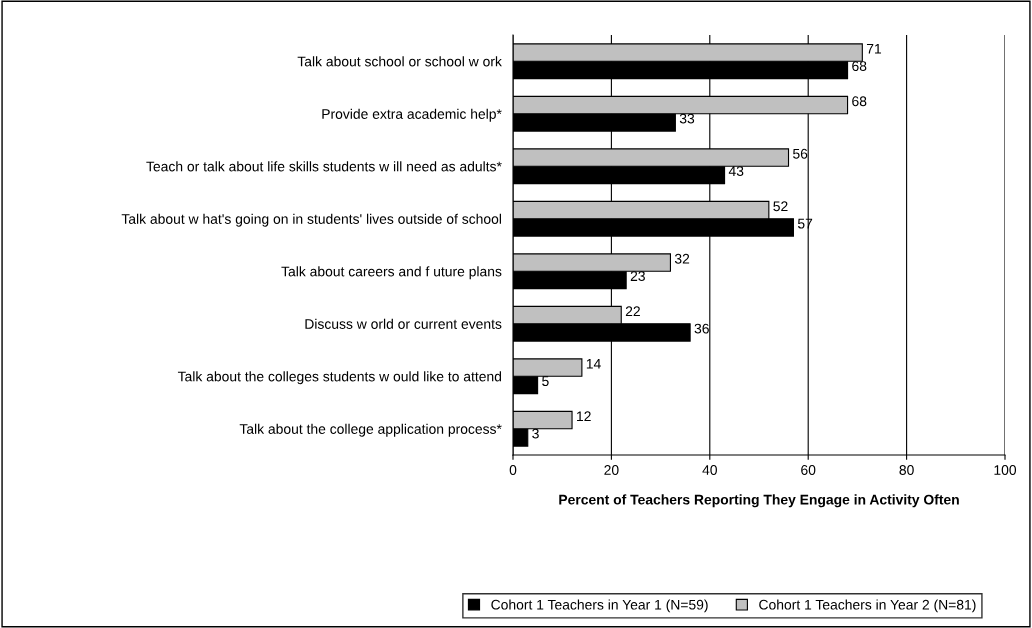 This screenshot has width=1032, height=628. Describe the element at coordinates (599, 606) in the screenshot. I see `legend-label: Cohort 1 Teachers in Year 1 (N=59)` at that location.